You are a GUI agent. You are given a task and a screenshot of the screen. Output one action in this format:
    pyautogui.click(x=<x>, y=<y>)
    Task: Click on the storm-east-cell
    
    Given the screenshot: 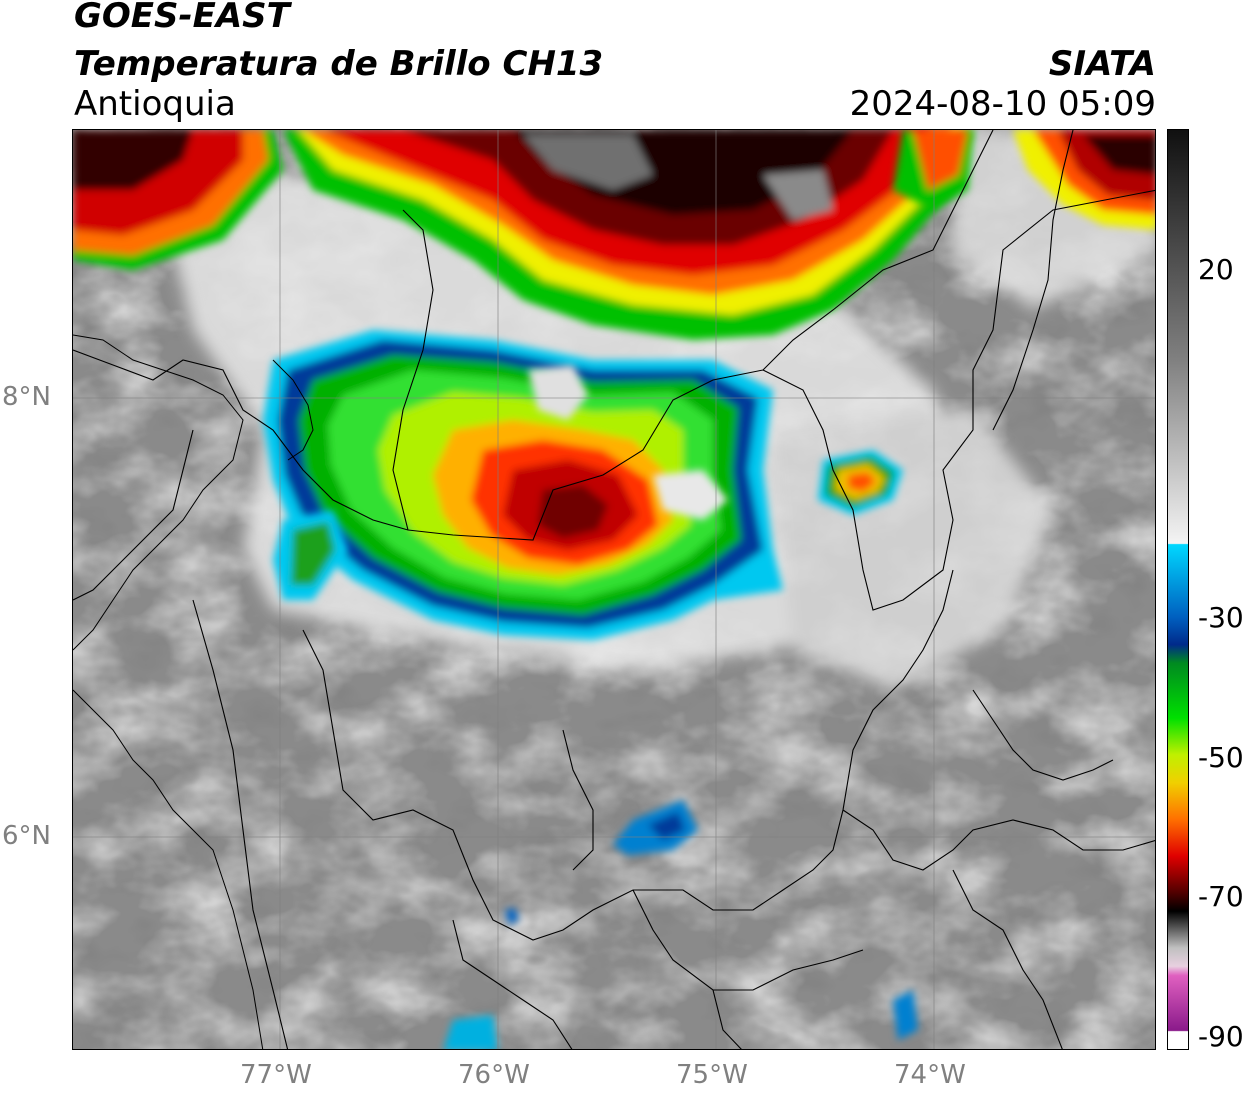 What is the action you would take?
    pyautogui.click(x=860, y=482)
    